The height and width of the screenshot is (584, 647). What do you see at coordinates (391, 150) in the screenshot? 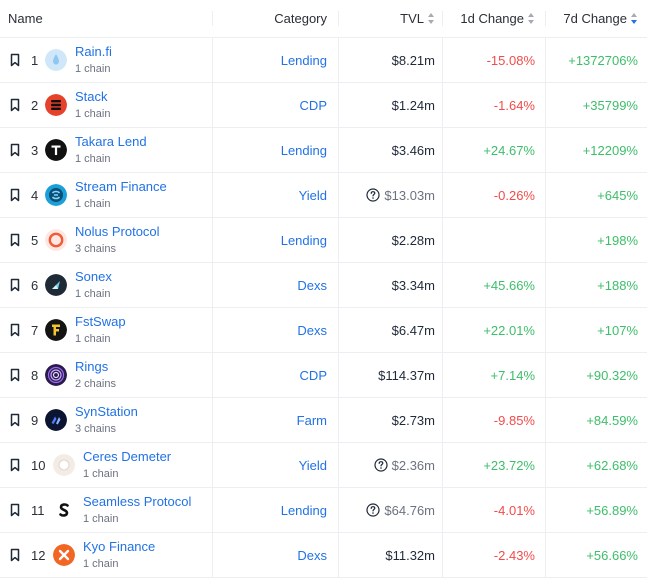
I see `tvl-cell: $3.46m` at bounding box center [391, 150].